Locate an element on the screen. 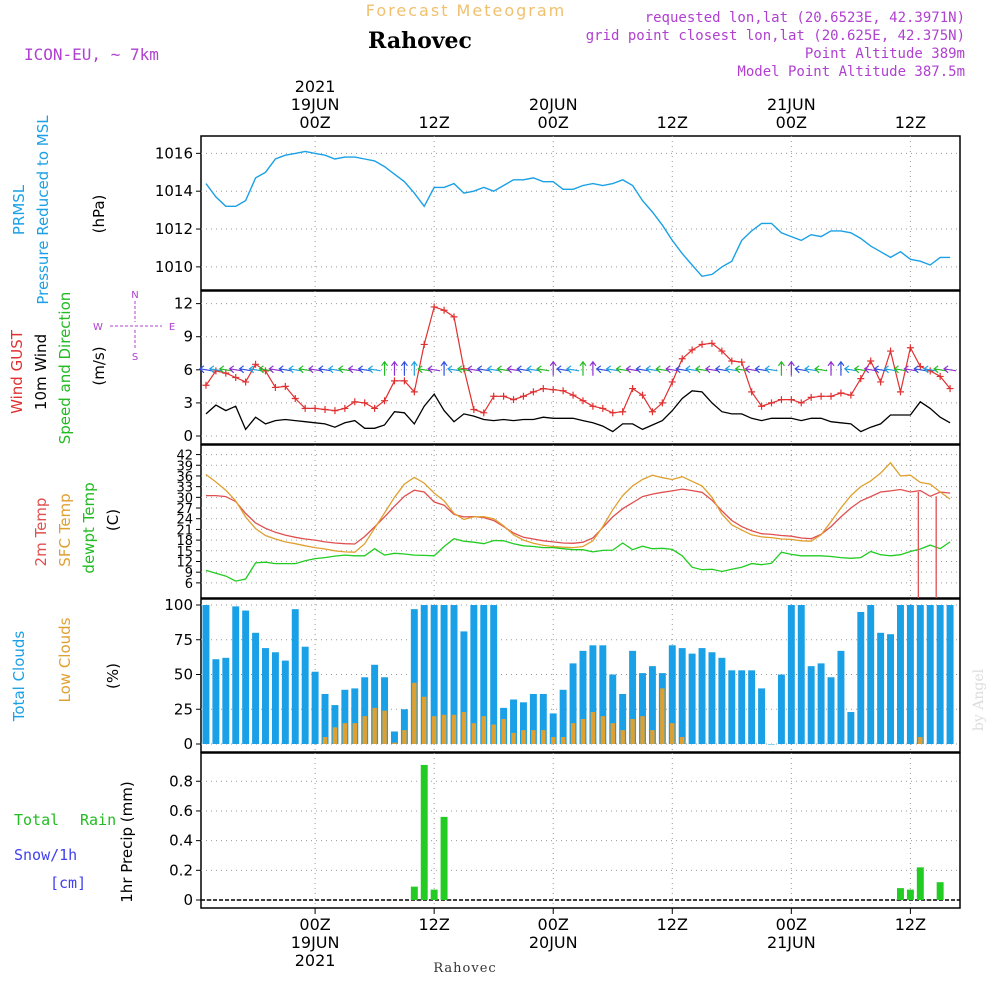  precip-ytick-label-0: 0 is located at coordinates (188, 900).